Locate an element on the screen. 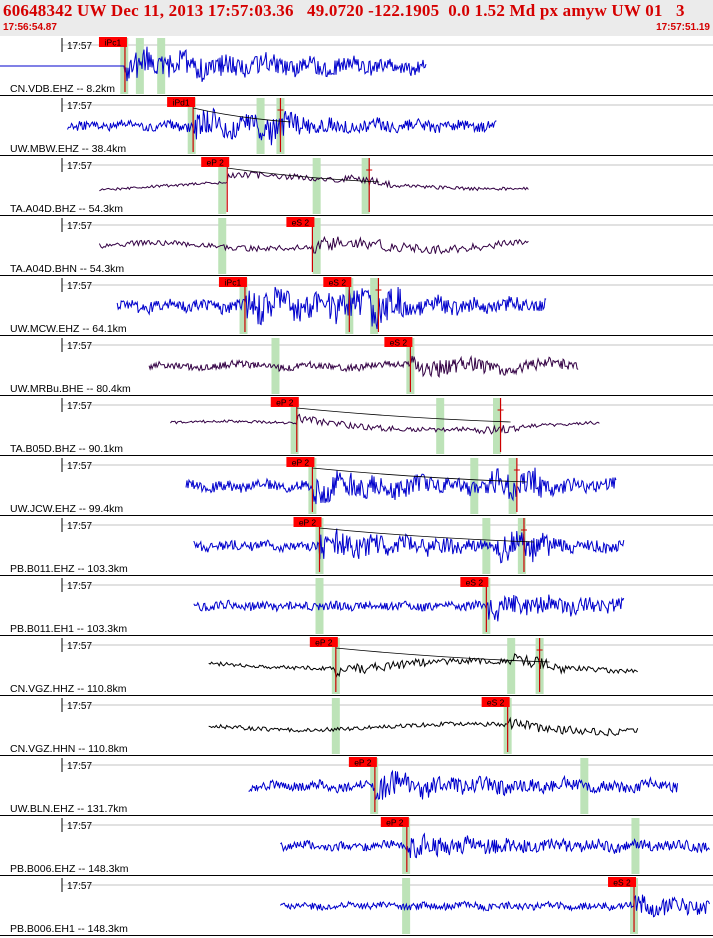 This screenshot has width=713, height=938. trace-panel: 17:57 eS 2 PB.B006.EH1 -- 148.3km is located at coordinates (356, 906).